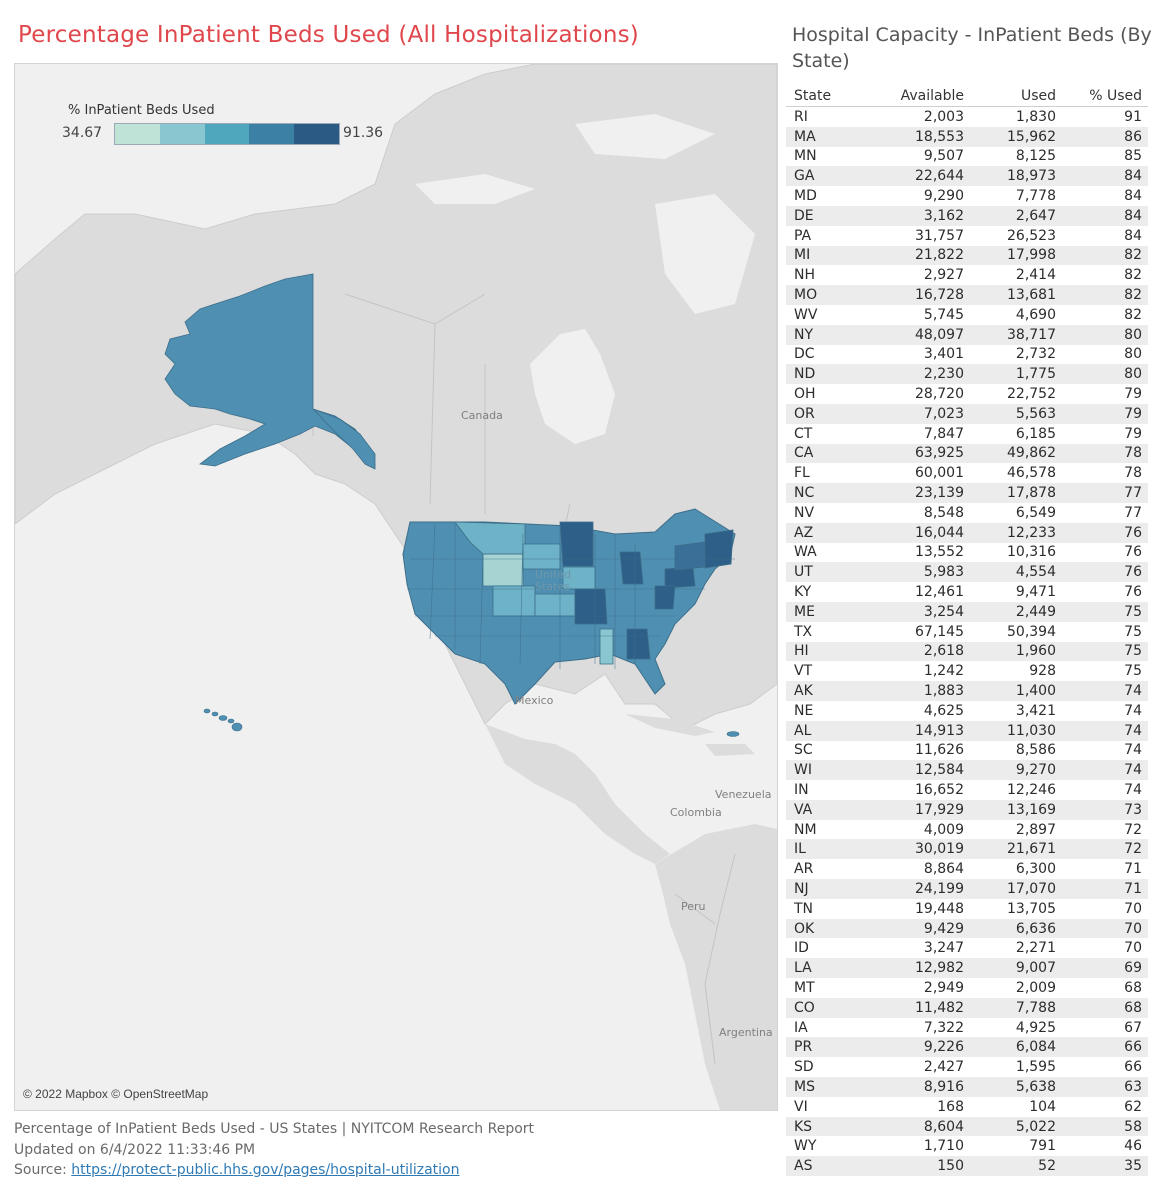 Image resolution: width=1174 pixels, height=1200 pixels. Describe the element at coordinates (967, 611) in the screenshot. I see `table-row: ME 3,254 2,449 75` at that location.